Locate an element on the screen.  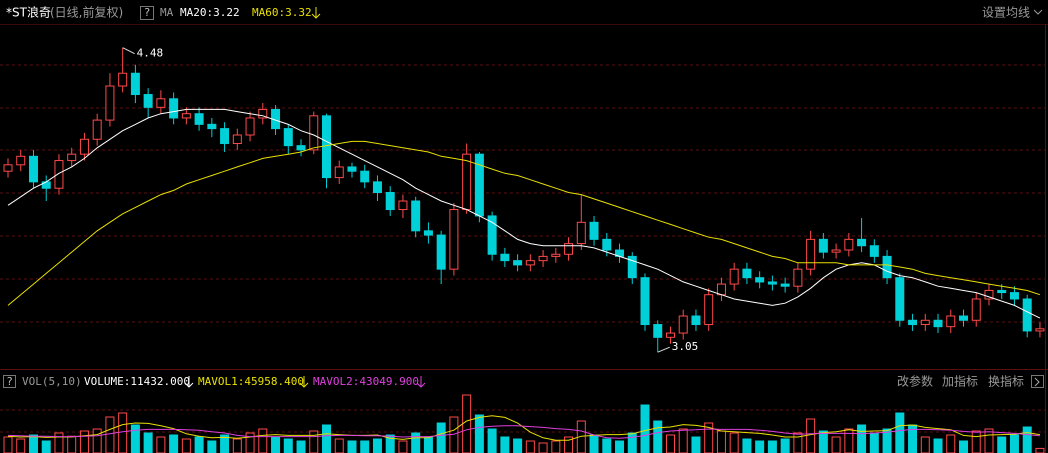
add-indicator-button: 加指标 is located at coordinates (960, 381).